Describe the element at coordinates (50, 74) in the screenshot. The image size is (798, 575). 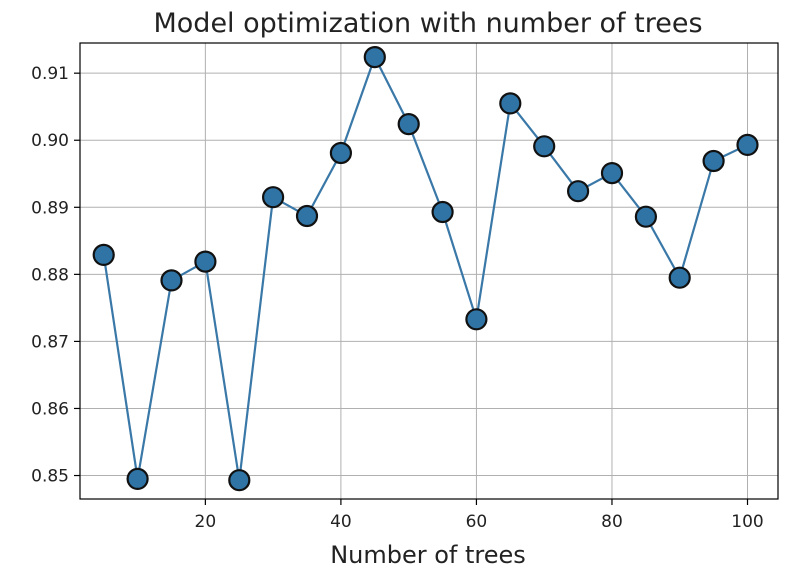
I see `y-tick-label: 0.91` at that location.